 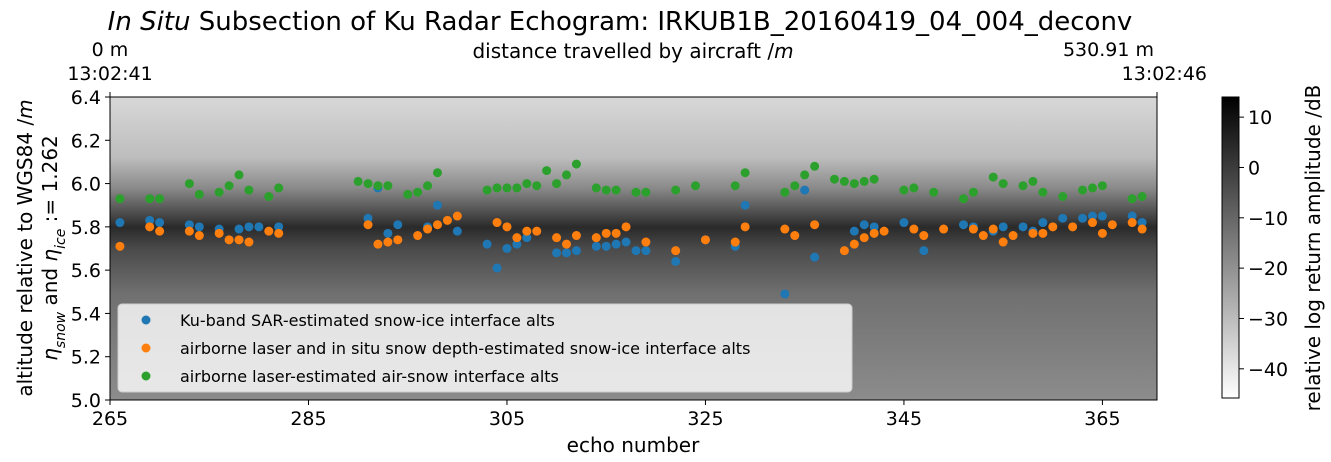 I want to click on y-tick-label: 5.0, so click(x=86, y=401).